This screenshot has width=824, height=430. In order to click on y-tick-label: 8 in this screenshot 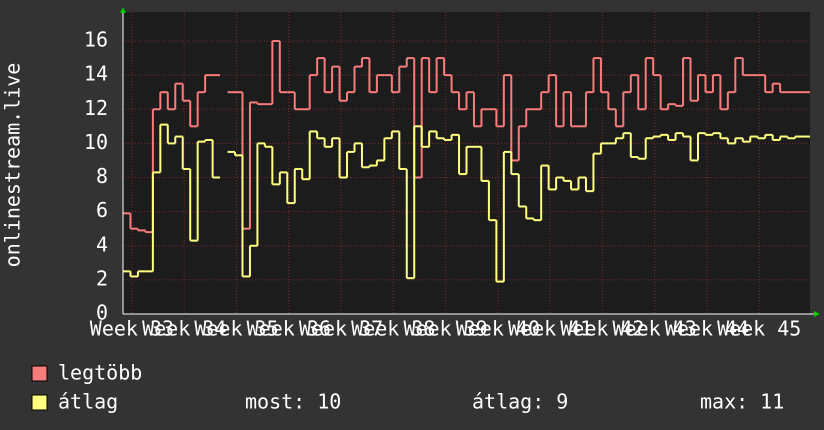, I will do `click(102, 176)`.